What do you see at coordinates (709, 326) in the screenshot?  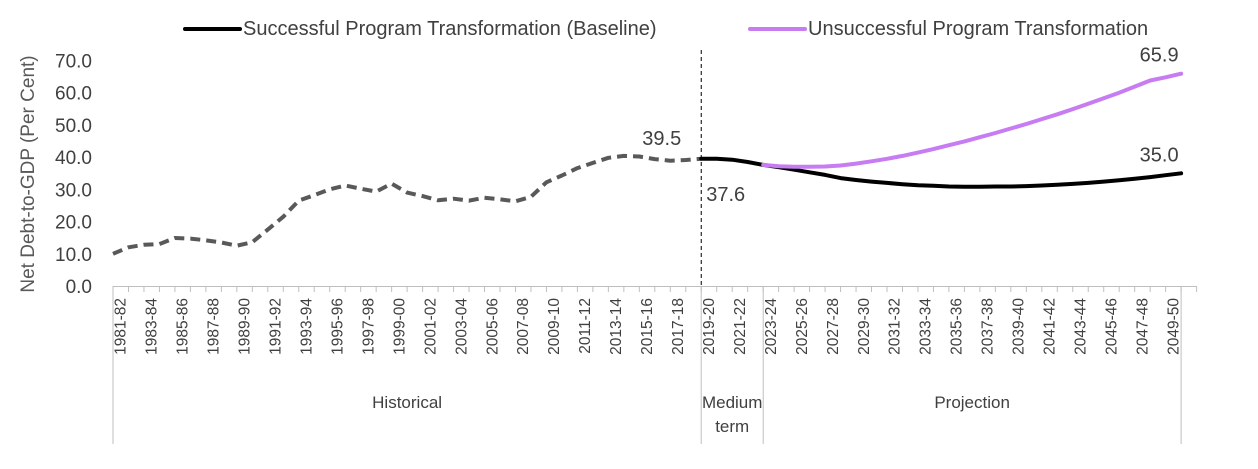 I see `x-tick-label: 2019-20` at bounding box center [709, 326].